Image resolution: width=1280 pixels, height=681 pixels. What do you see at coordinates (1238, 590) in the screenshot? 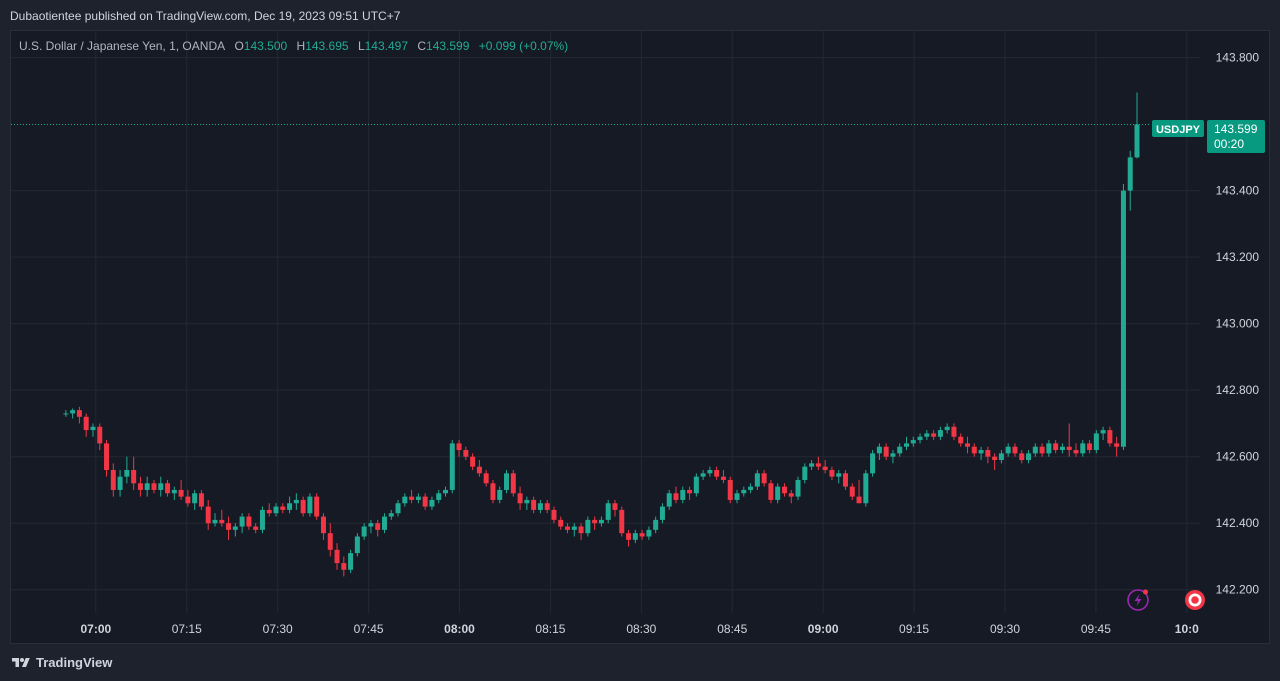
I see `y-tick-label: 142.200` at bounding box center [1238, 590].